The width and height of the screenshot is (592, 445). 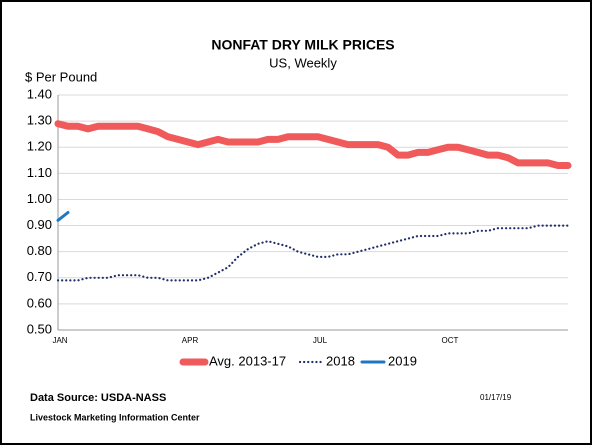 What do you see at coordinates (340, 360) in the screenshot?
I see `legend-label: 2018` at bounding box center [340, 360].